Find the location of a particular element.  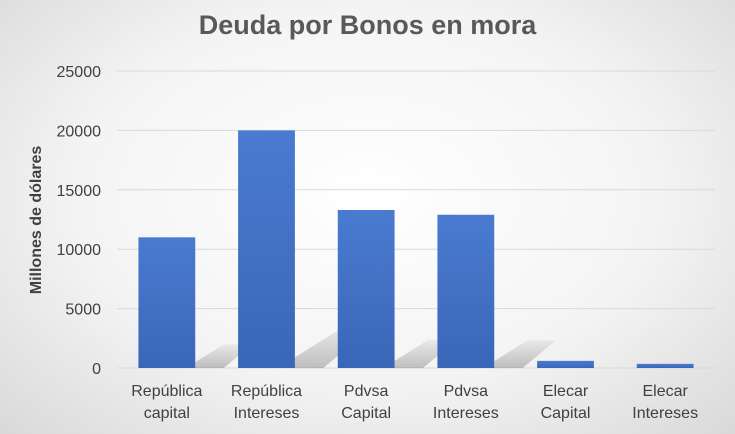

x-category-label: Elecar Capital is located at coordinates (566, 402).